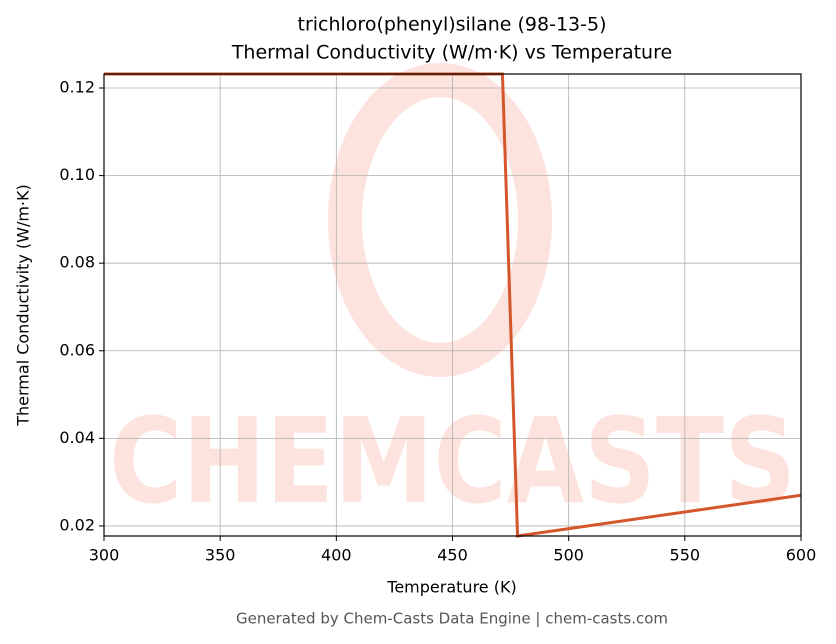  What do you see at coordinates (77, 174) in the screenshot?
I see `y-tick-label: 0.10` at bounding box center [77, 174].